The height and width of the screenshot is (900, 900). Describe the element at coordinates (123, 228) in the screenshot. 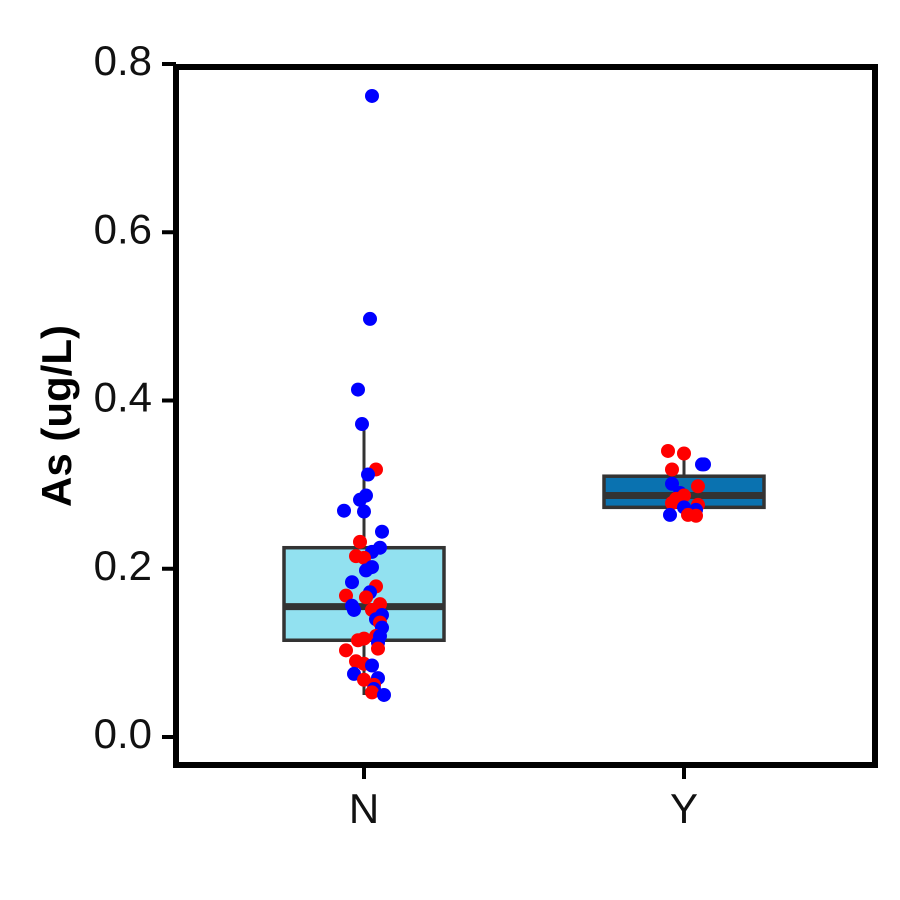

I see `y-tick-label: 0.6` at that location.